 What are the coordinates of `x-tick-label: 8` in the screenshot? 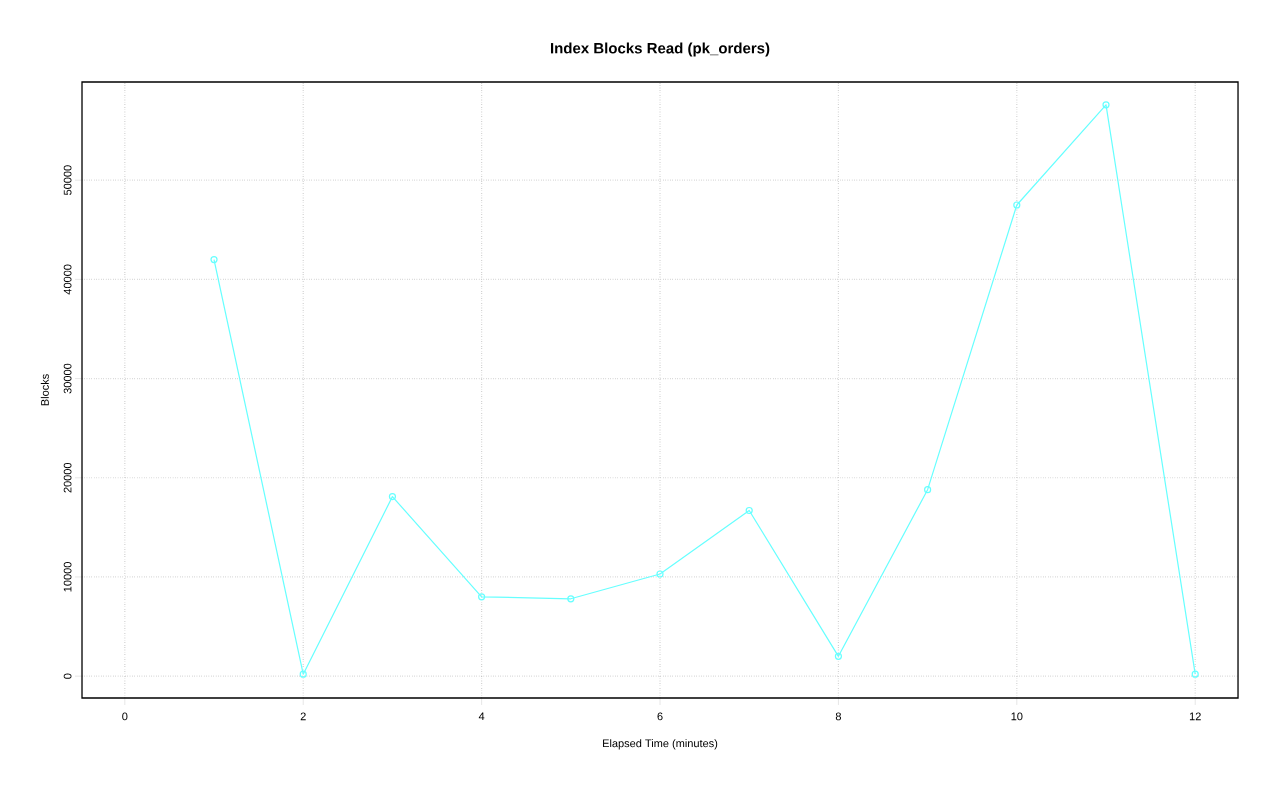 It's located at (838, 716).